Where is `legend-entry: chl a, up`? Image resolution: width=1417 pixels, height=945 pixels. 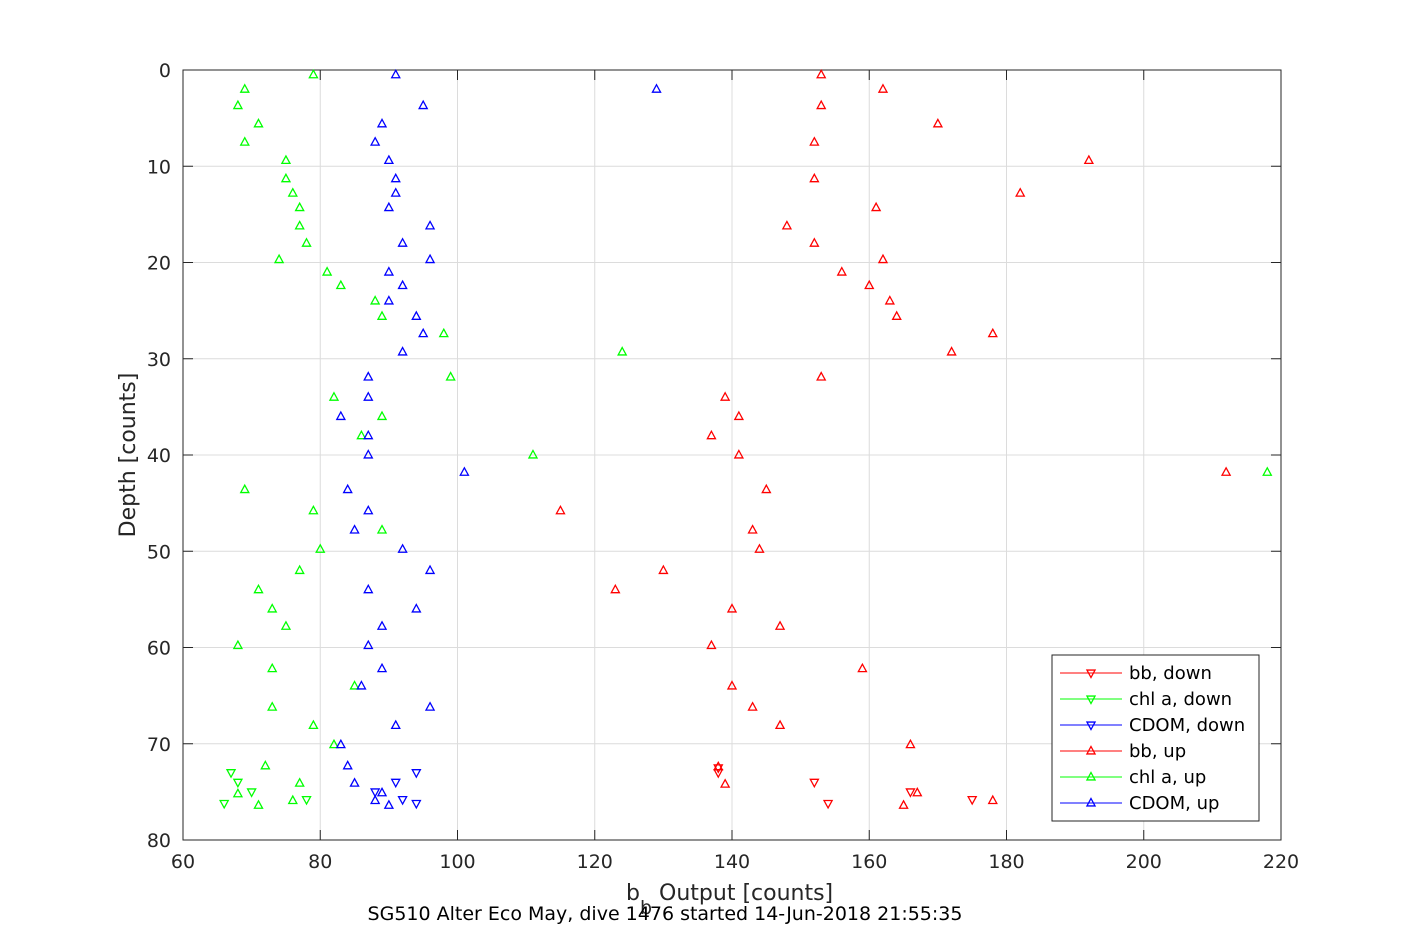
legend-entry: chl a, up is located at coordinates (1133, 777).